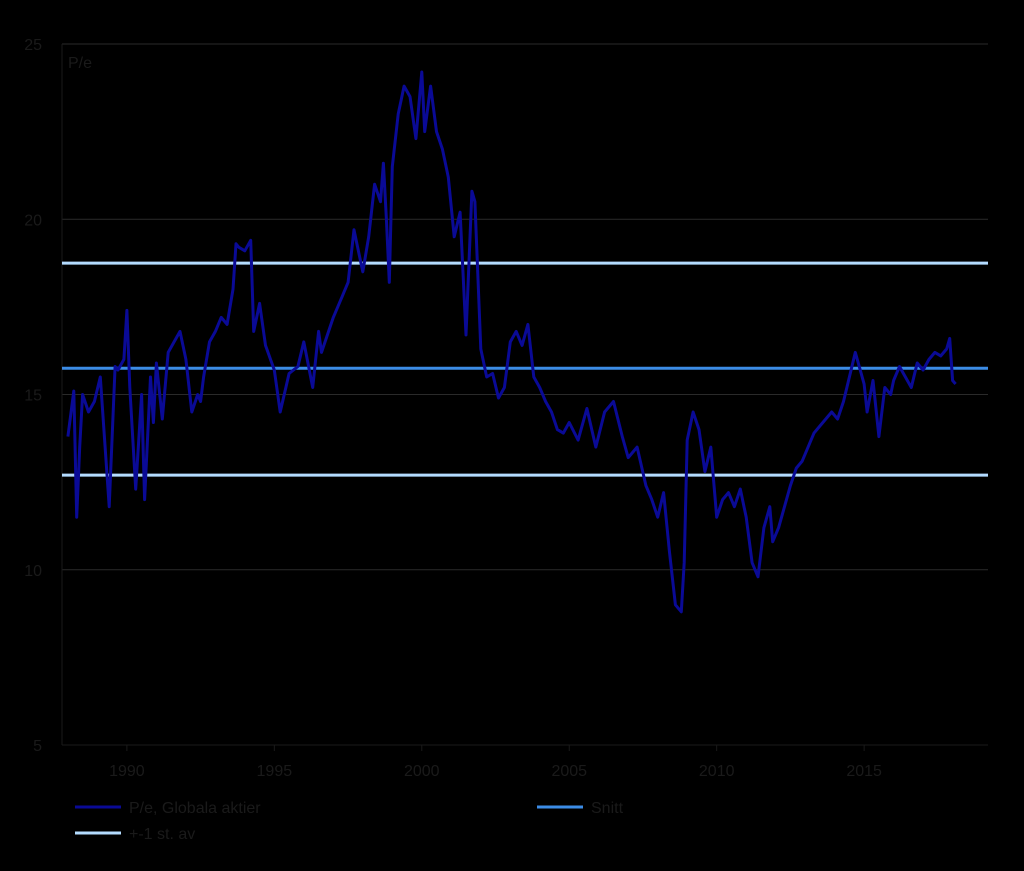 This screenshot has width=1024, height=871. What do you see at coordinates (607, 808) in the screenshot?
I see `legend-snitt-label: Snitt` at bounding box center [607, 808].